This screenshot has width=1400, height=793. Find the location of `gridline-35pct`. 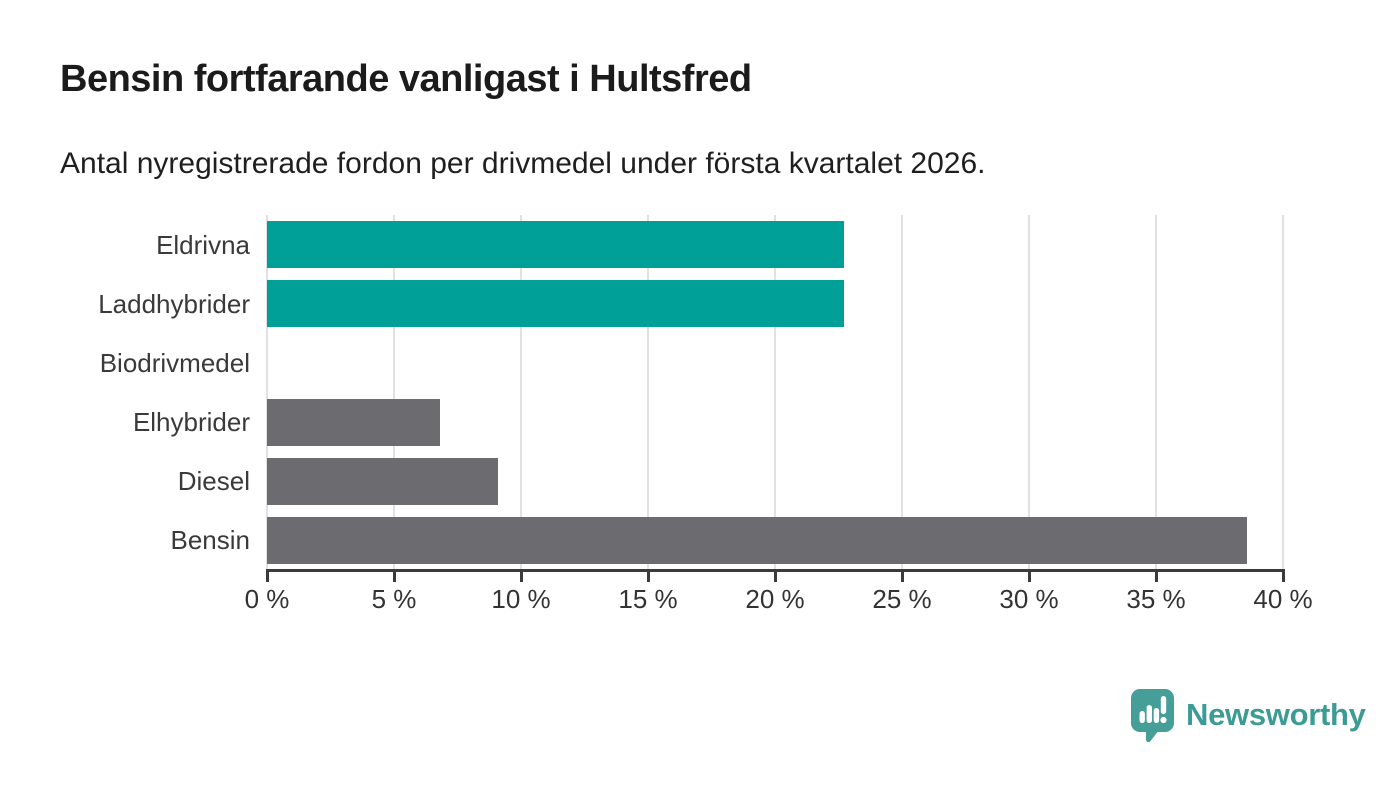

gridline-35pct is located at coordinates (1156, 392).